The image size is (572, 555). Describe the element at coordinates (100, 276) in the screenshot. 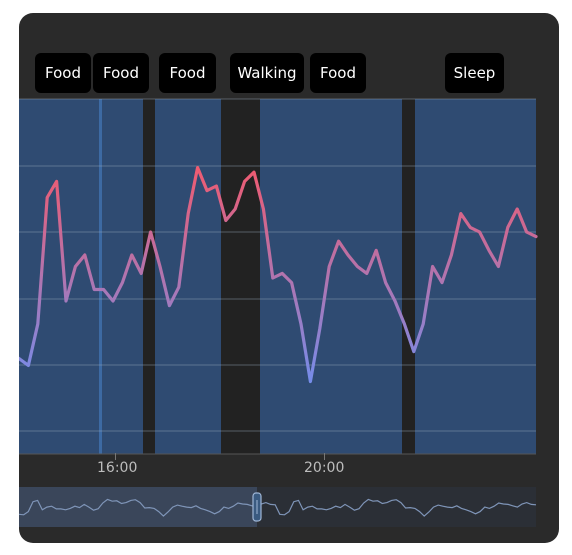

I see `activity-band-marker` at that location.